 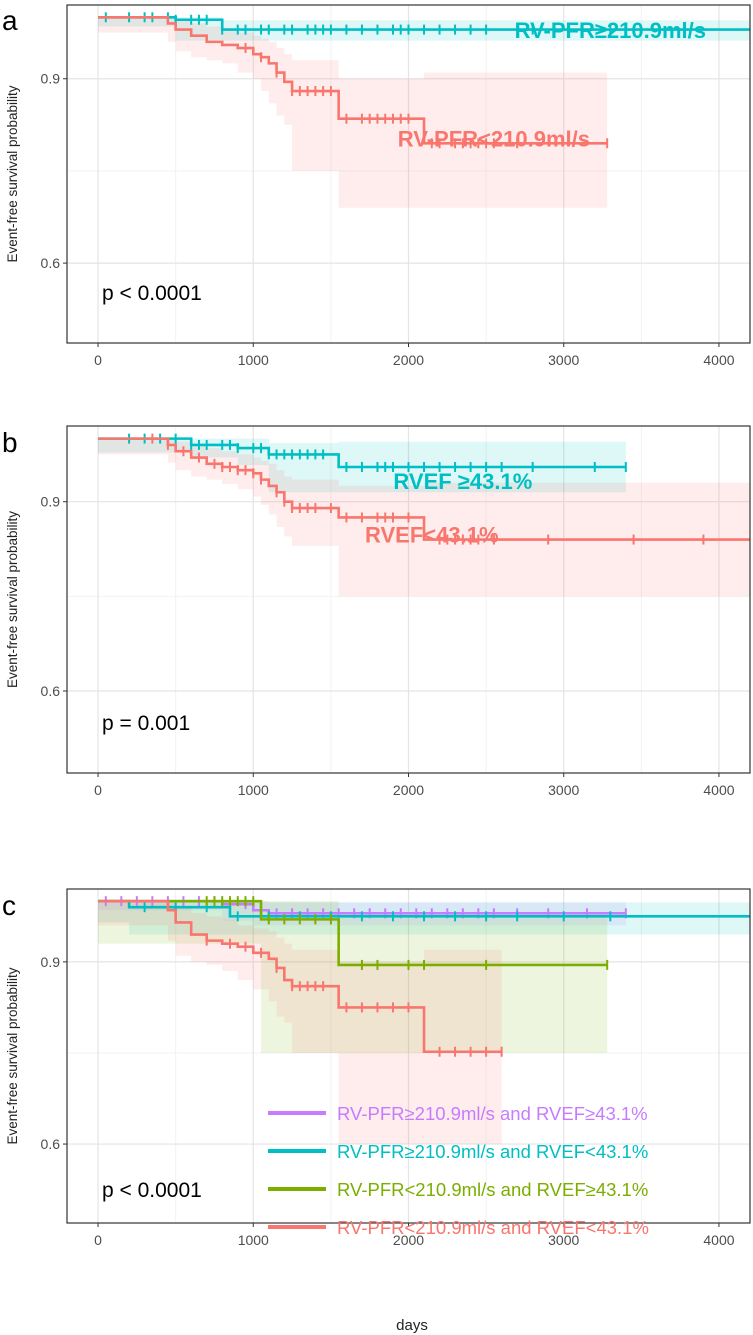 What do you see at coordinates (10, 442) in the screenshot?
I see `panel-letter: b` at bounding box center [10, 442].